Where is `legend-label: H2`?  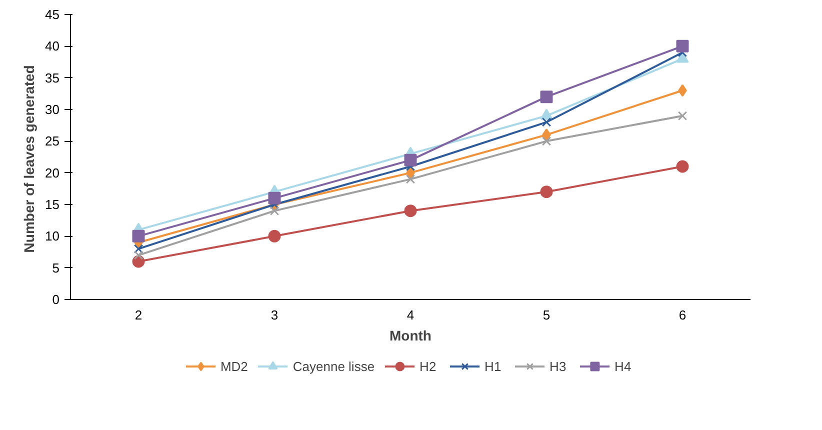 legend-label: H2 is located at coordinates (429, 366).